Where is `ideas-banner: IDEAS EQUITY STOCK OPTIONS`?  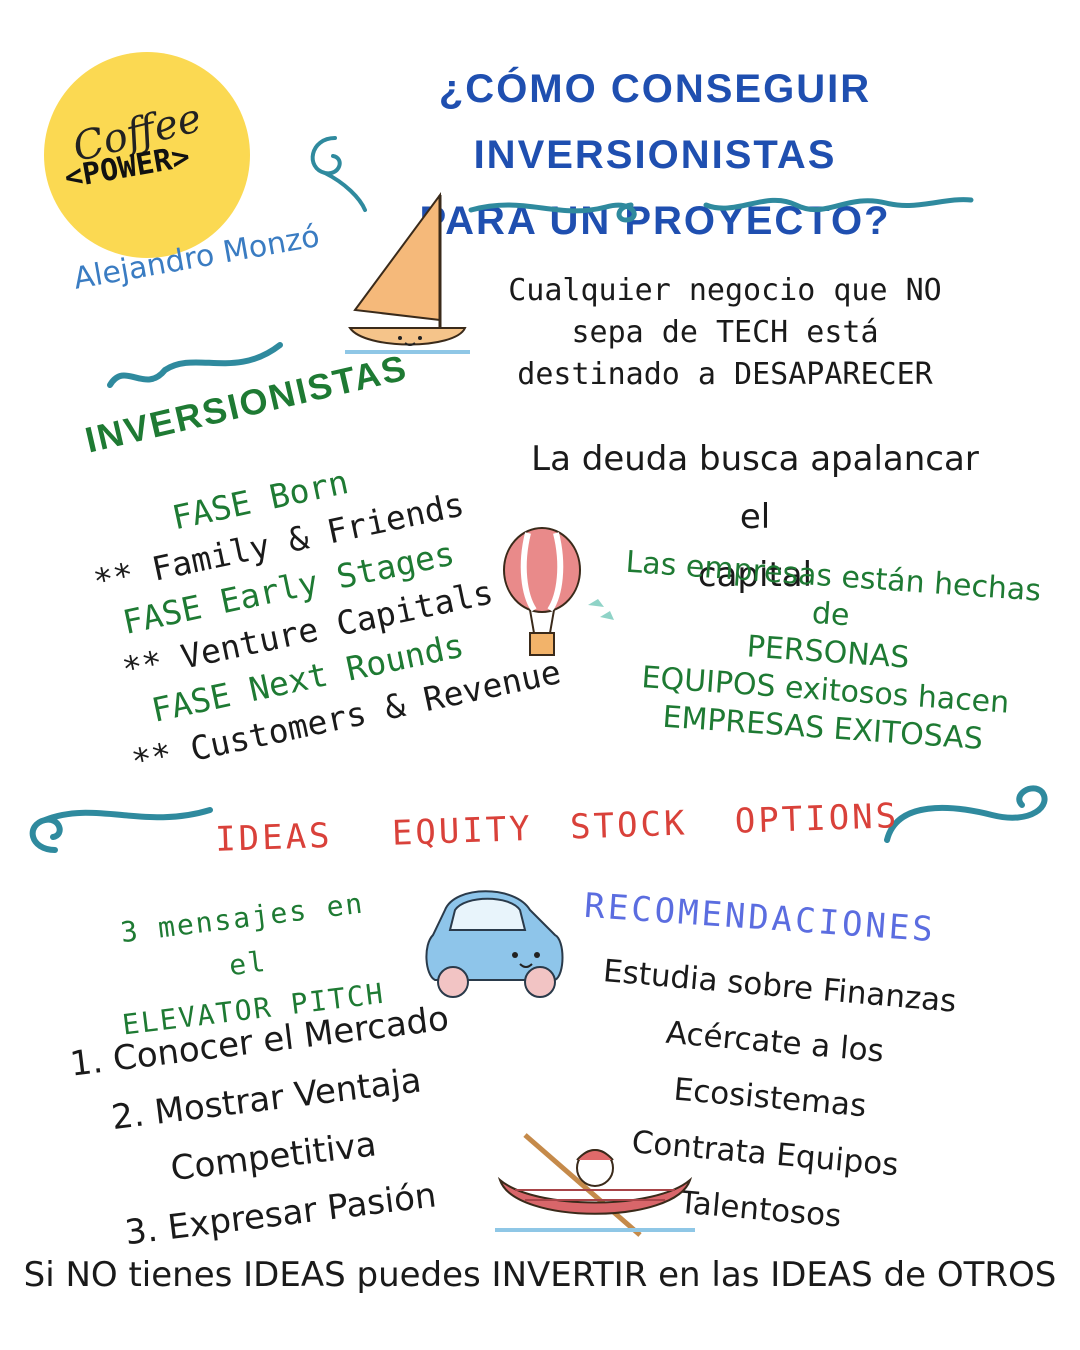 ideas-banner: IDEAS EQUITY STOCK OPTIONS is located at coordinates (557, 828).